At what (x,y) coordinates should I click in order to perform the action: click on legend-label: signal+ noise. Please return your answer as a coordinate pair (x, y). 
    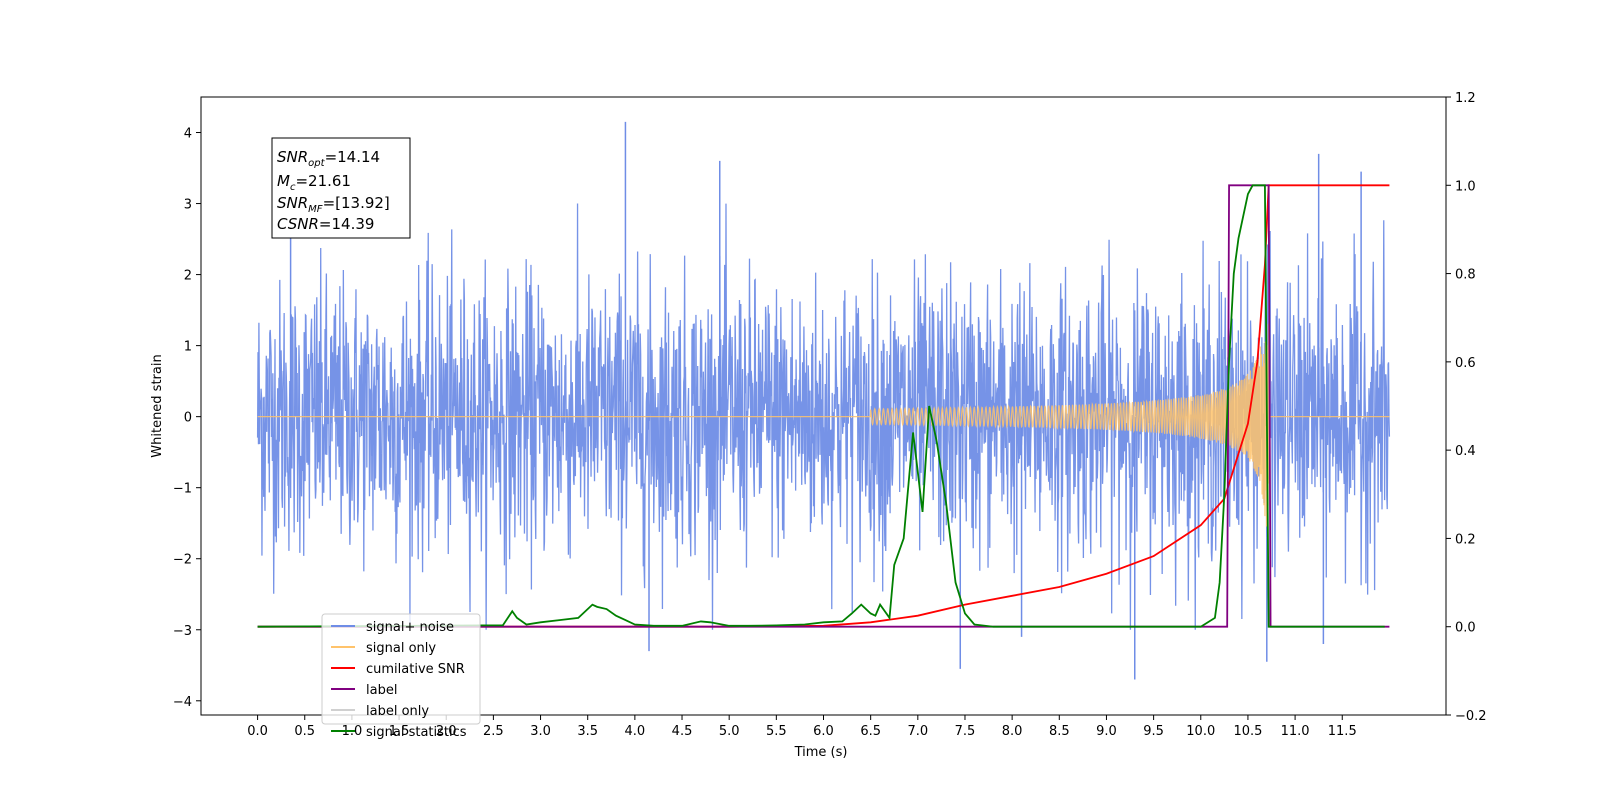
    Looking at the image, I should click on (410, 627).